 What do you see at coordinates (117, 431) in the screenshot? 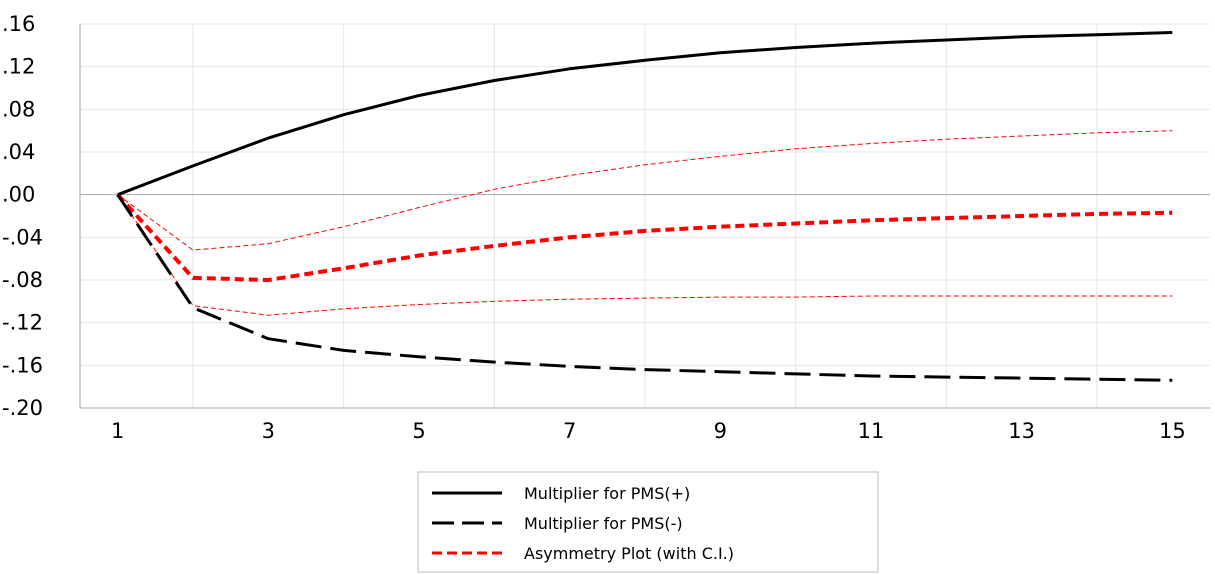
I see `x-tick-label: 1` at bounding box center [117, 431].